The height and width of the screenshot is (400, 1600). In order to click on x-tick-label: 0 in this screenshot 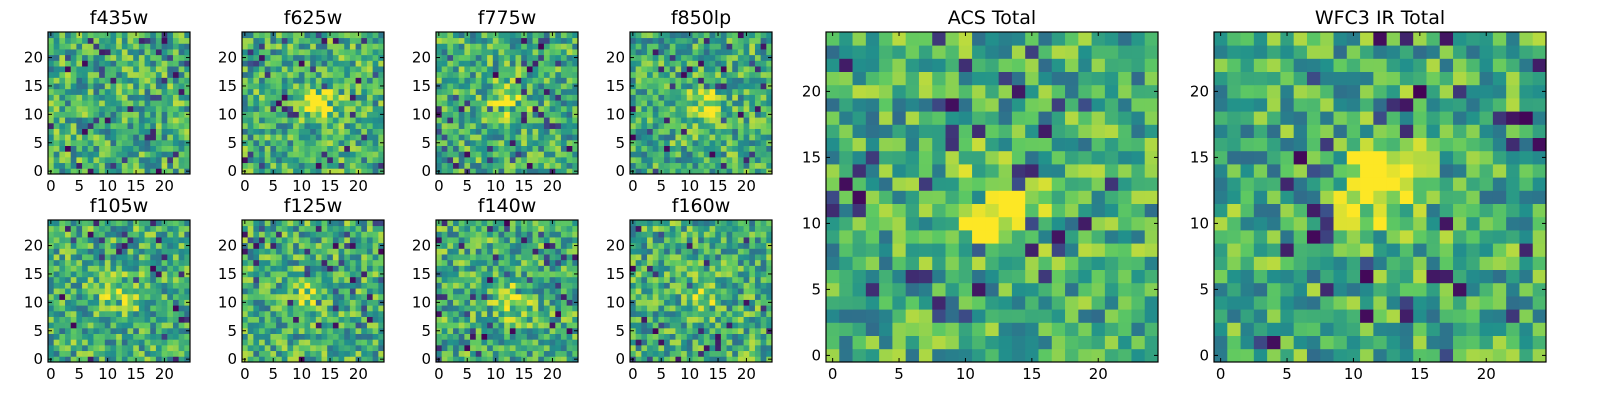, I will do `click(439, 186)`.